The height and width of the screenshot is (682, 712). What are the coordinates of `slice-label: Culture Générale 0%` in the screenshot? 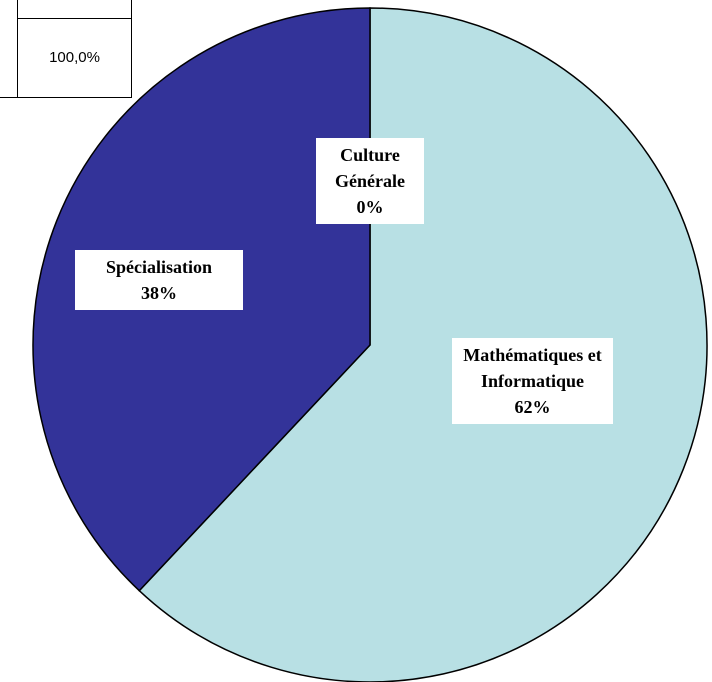 It's located at (370, 181).